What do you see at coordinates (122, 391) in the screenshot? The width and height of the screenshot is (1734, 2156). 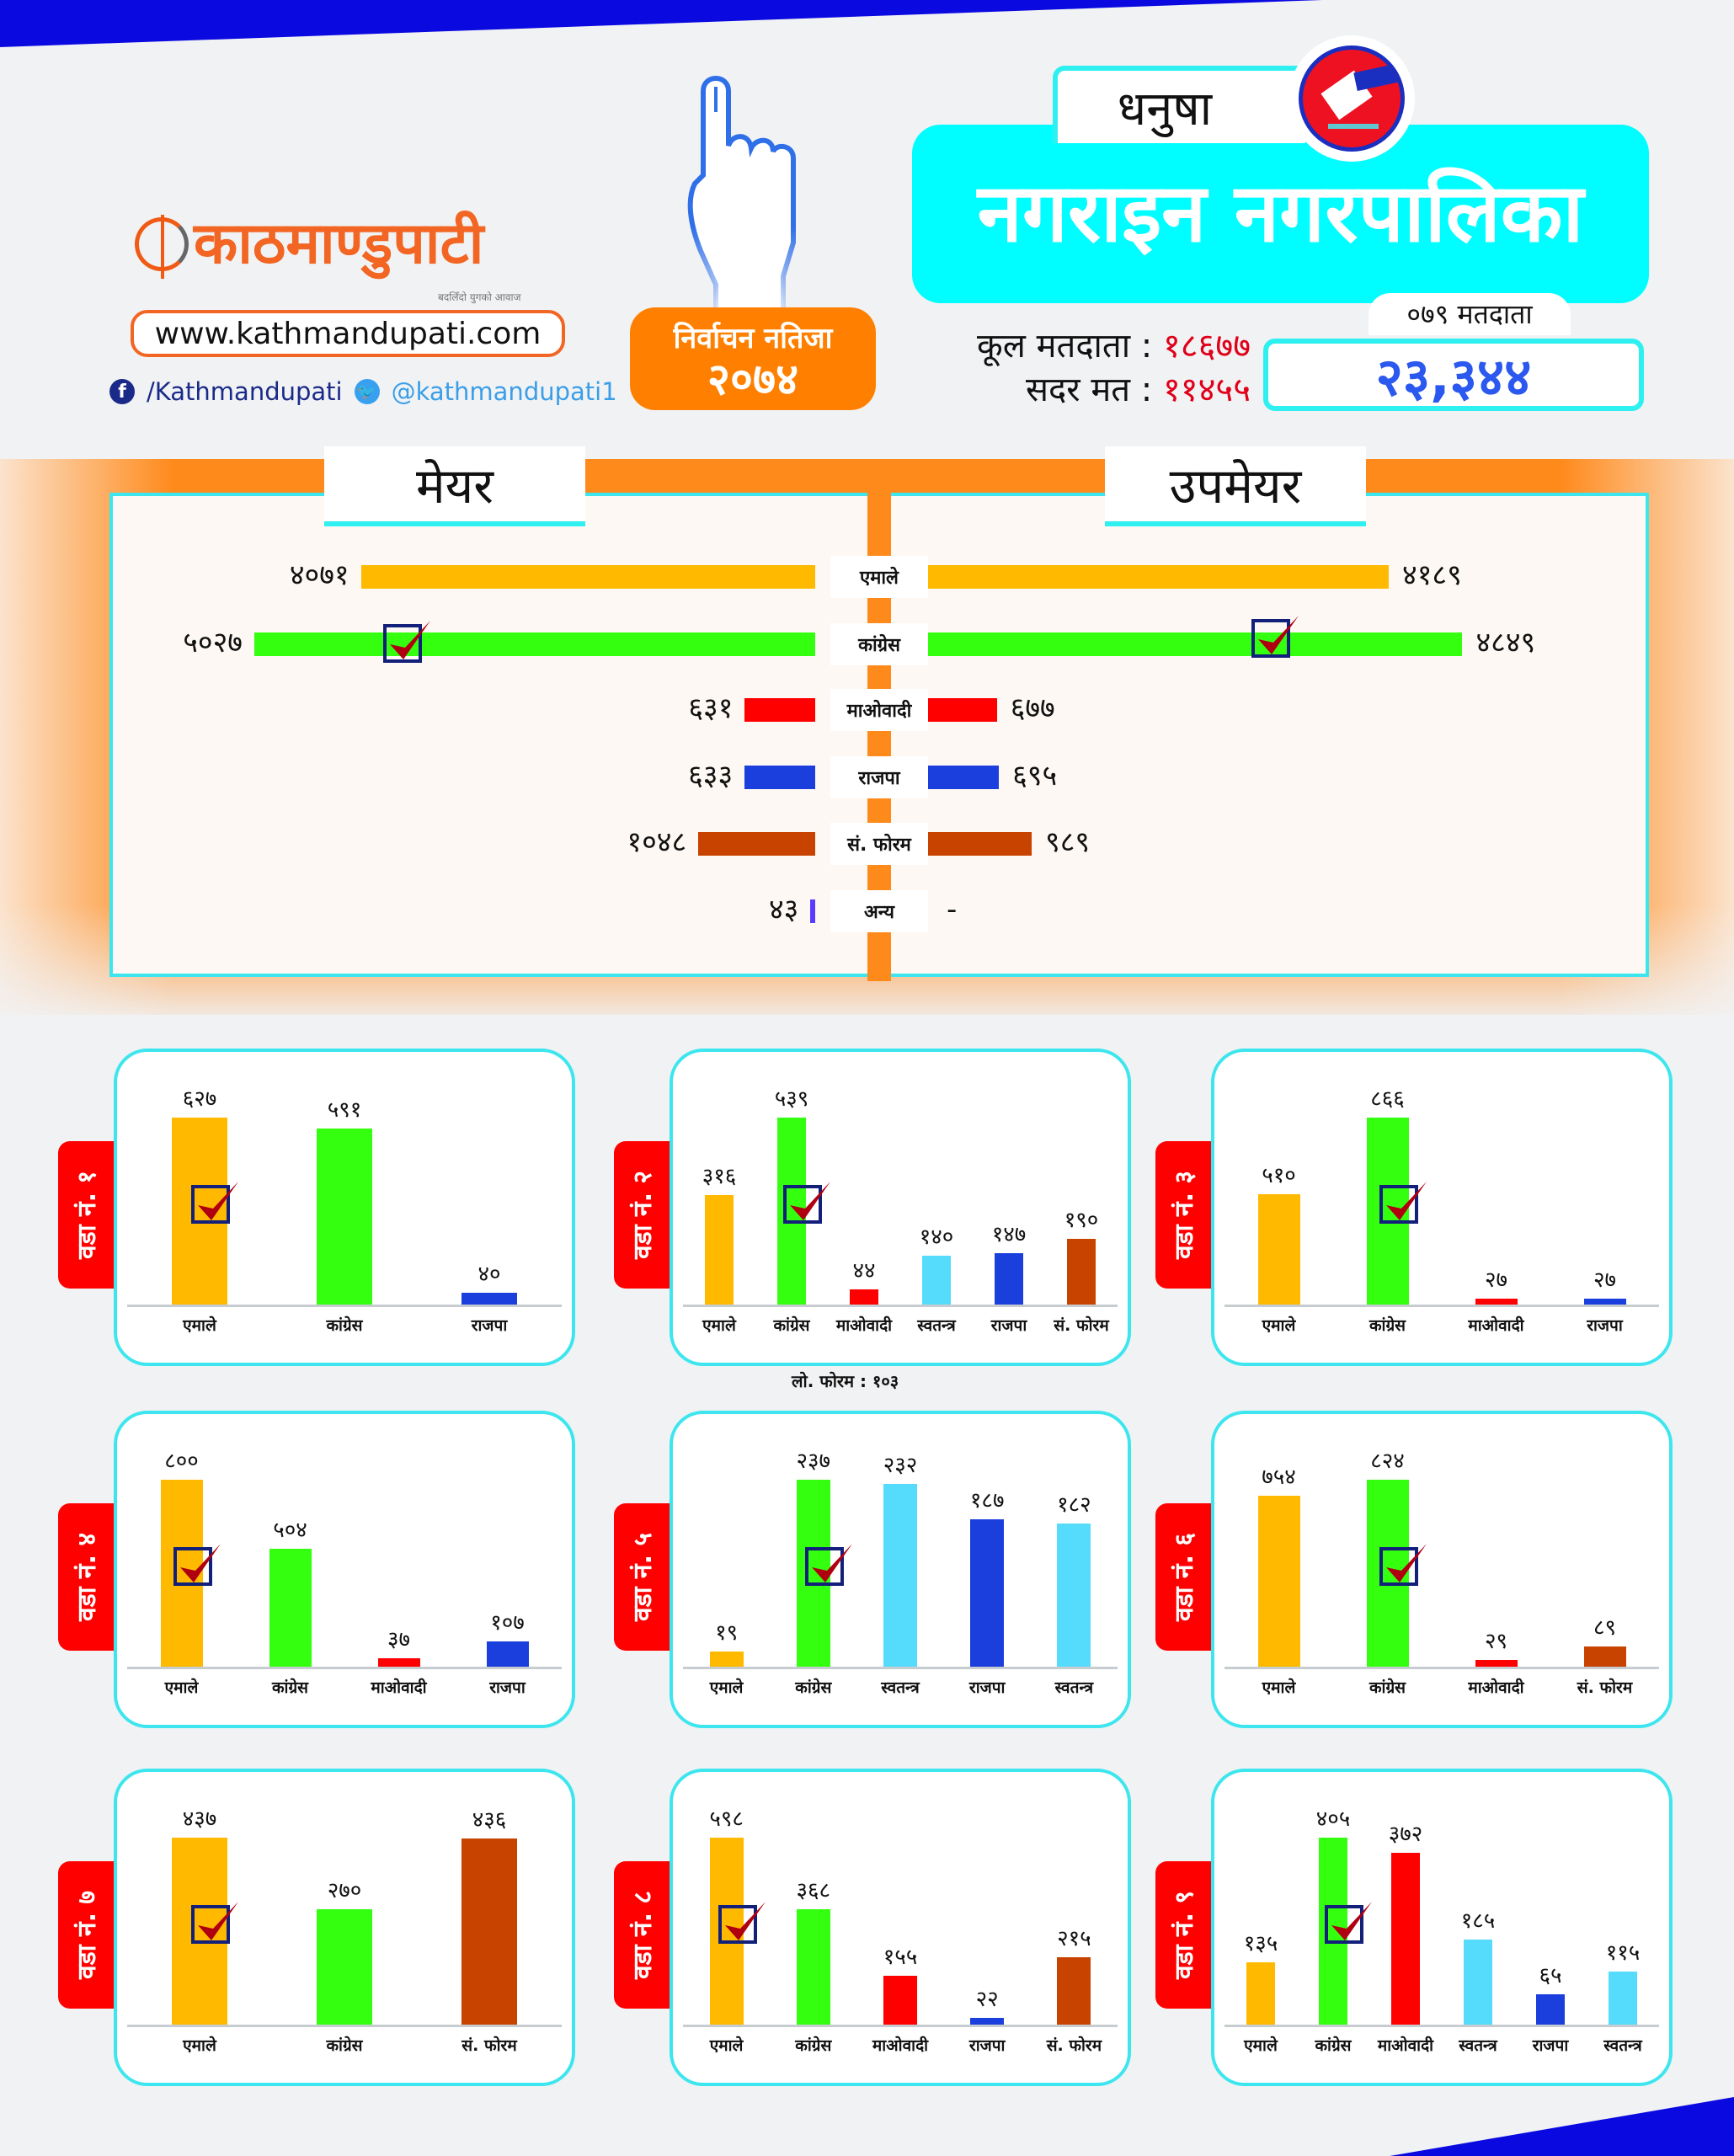 I see `facebook-icon: f` at bounding box center [122, 391].